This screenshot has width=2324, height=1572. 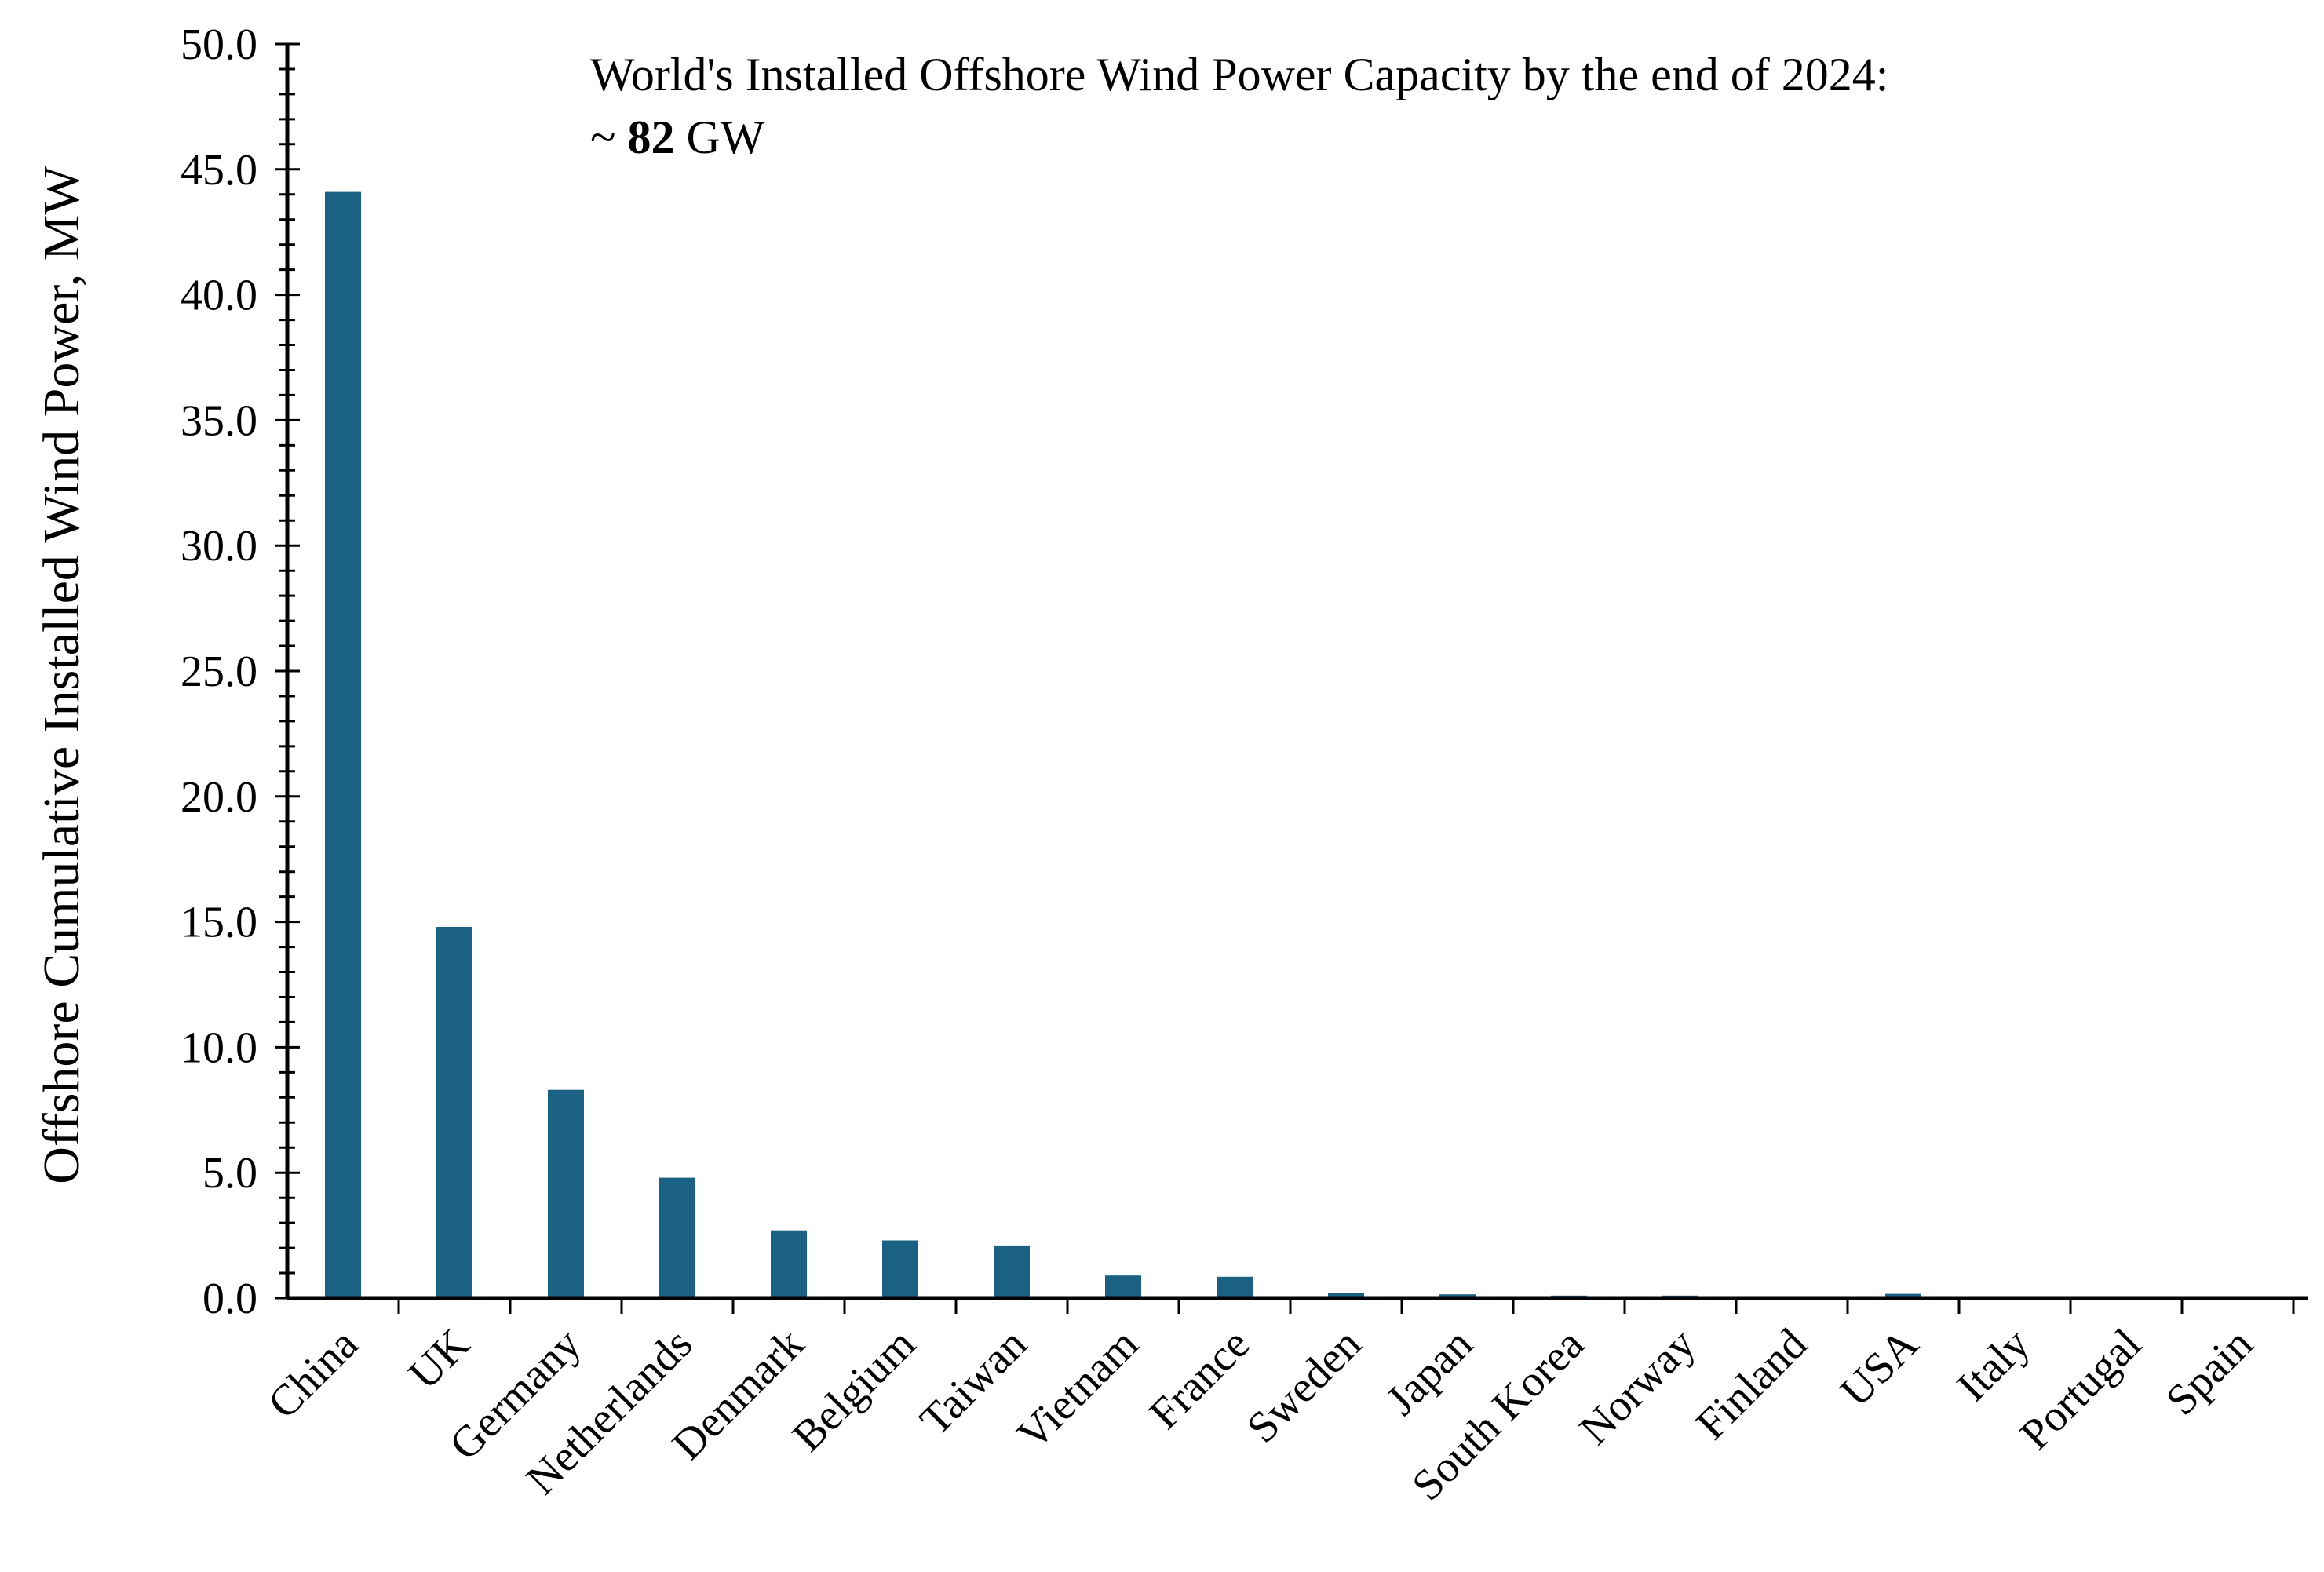 What do you see at coordinates (609, 137) in the screenshot?
I see `annotation-prefix: ~` at bounding box center [609, 137].